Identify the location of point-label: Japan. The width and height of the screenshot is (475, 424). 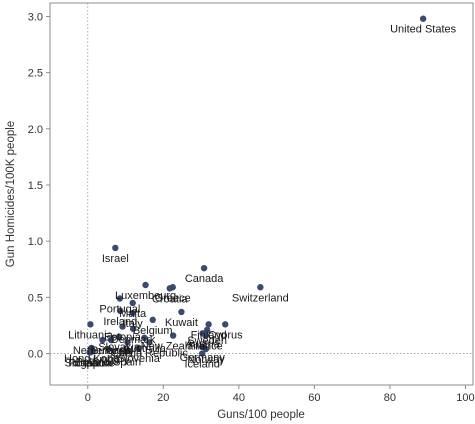
(90, 363).